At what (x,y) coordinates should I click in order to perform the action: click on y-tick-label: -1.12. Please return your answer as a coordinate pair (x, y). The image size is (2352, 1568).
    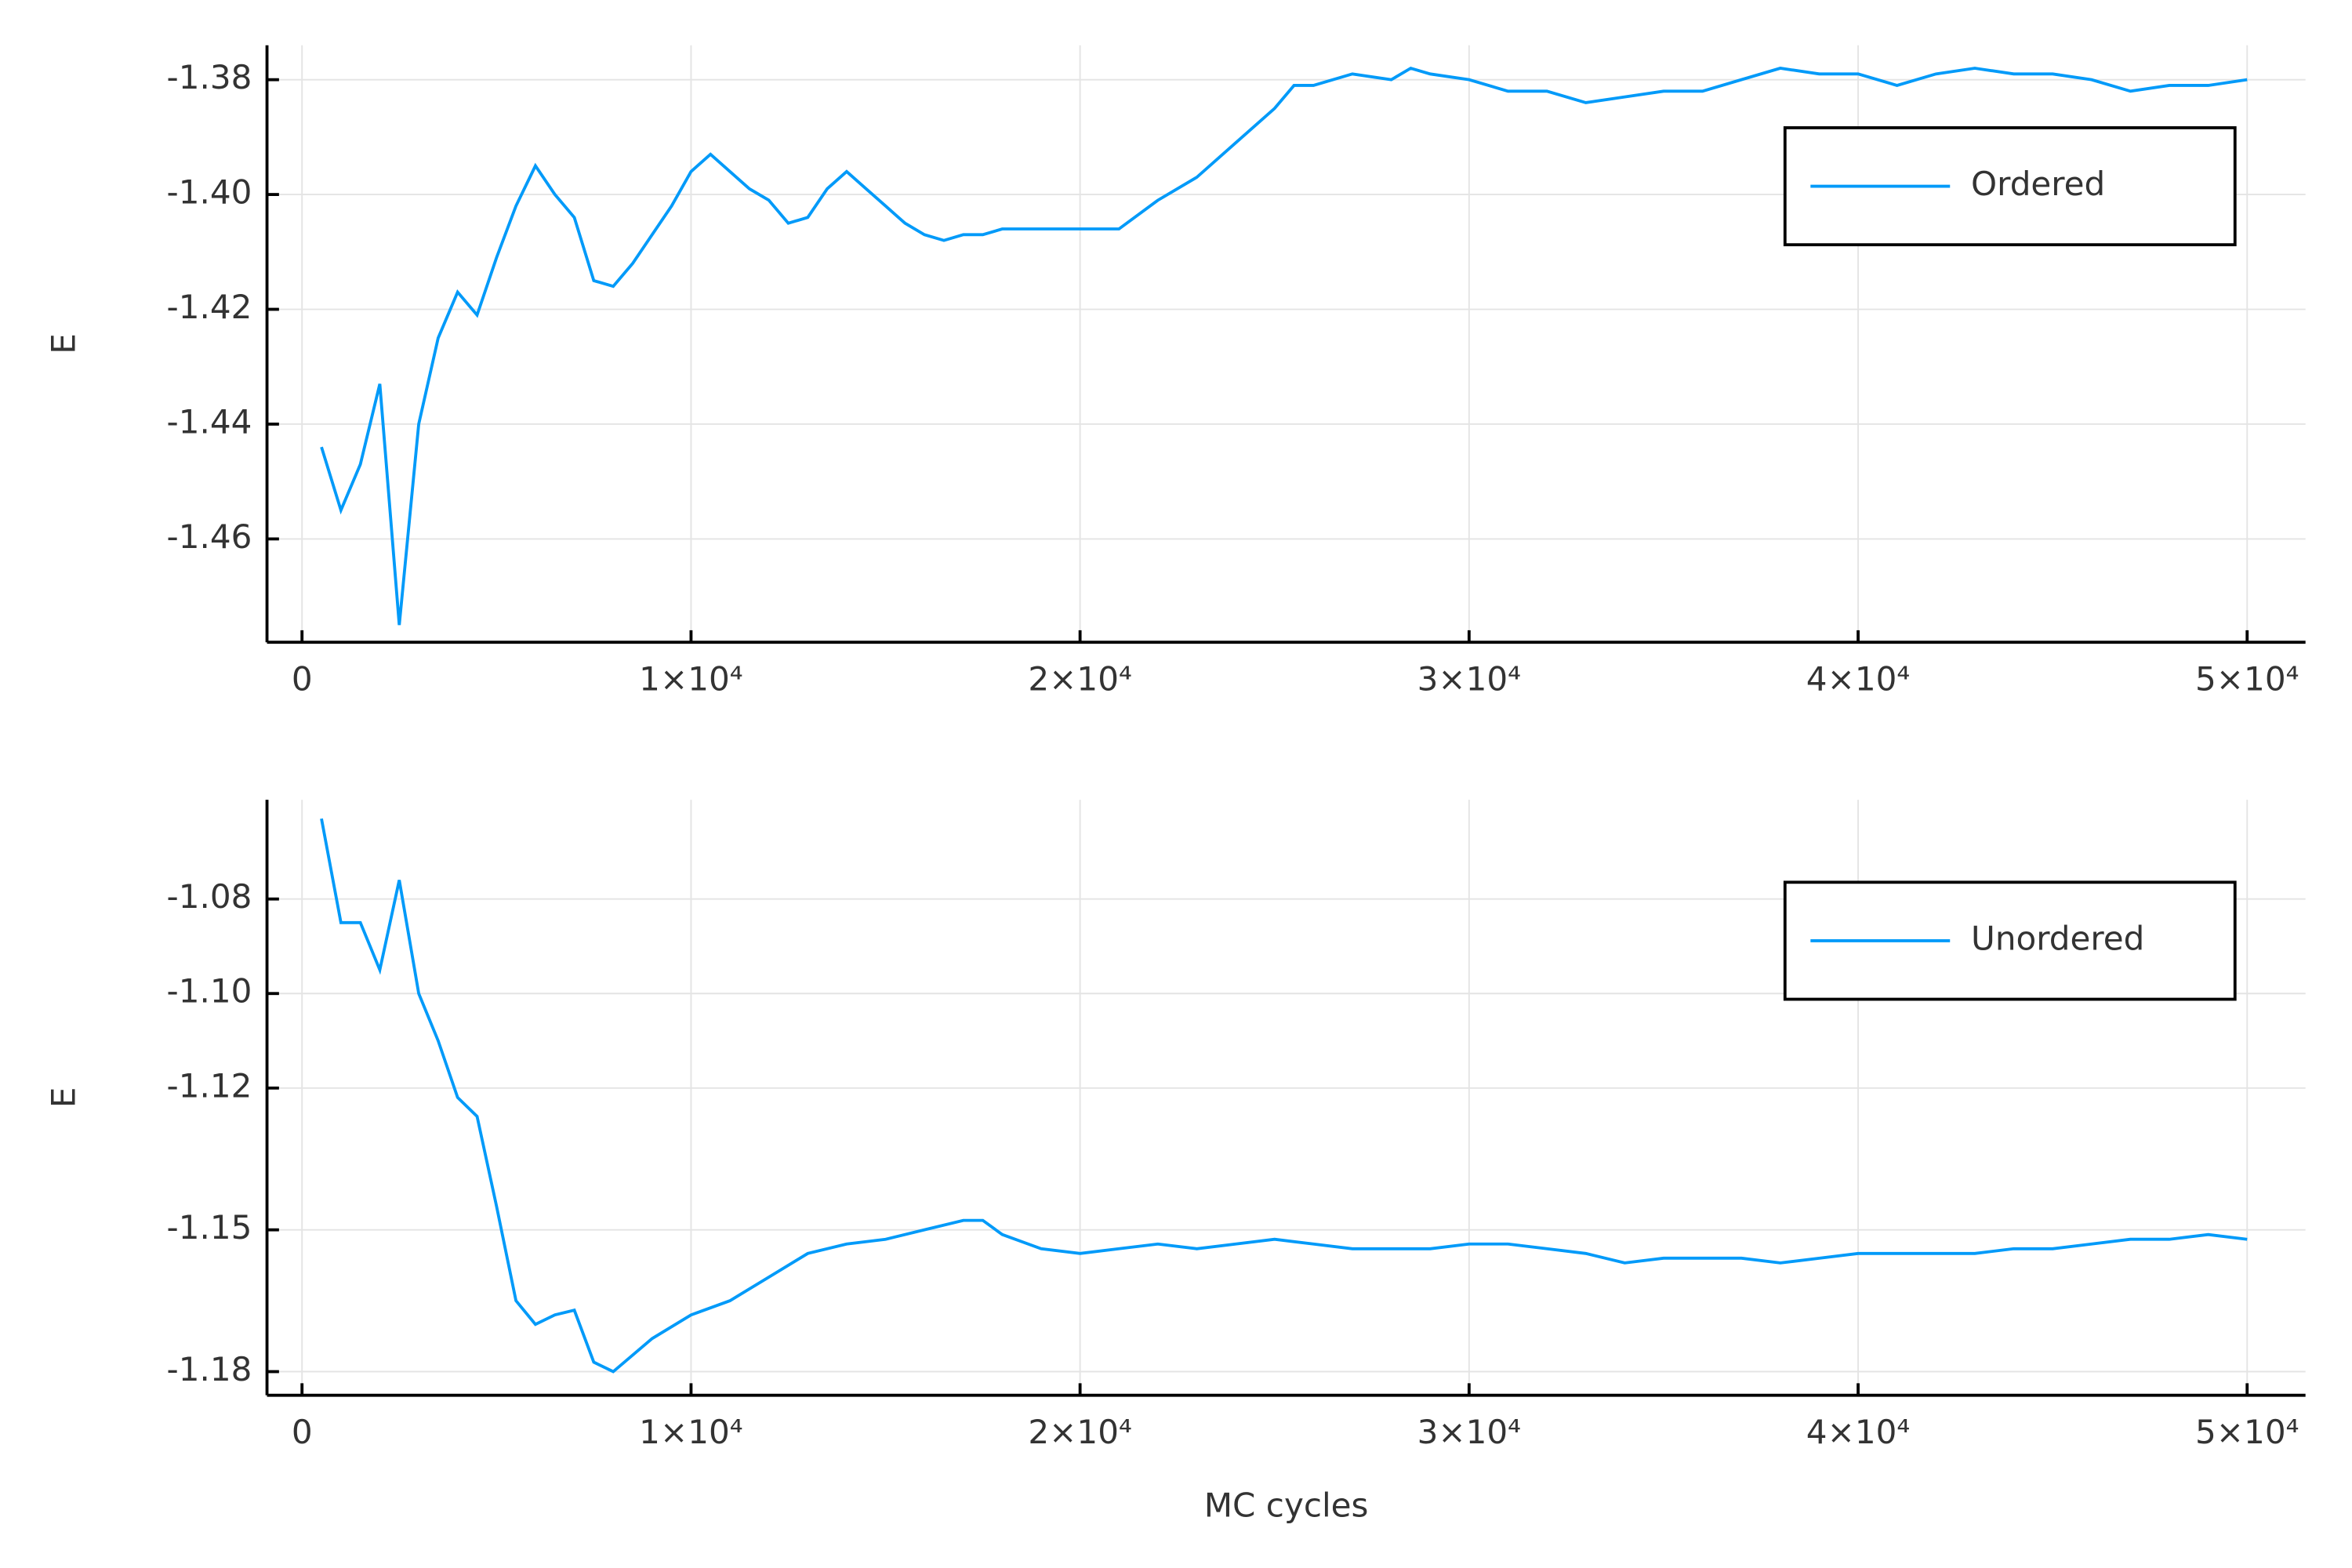
    Looking at the image, I should click on (209, 1085).